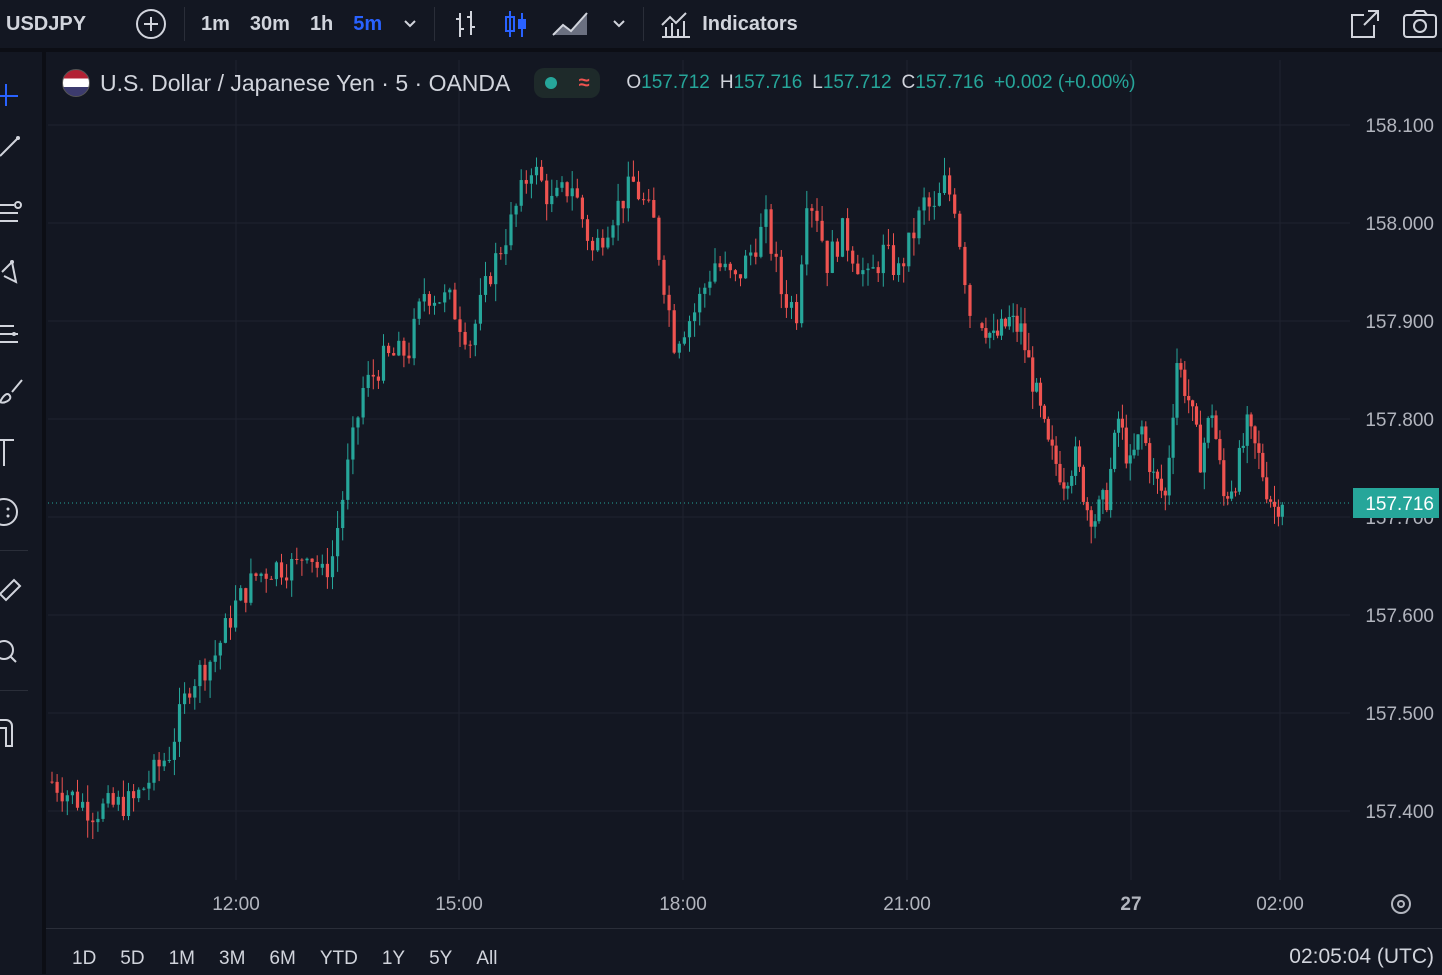 The image size is (1442, 975). What do you see at coordinates (16, 732) in the screenshot?
I see `magnet-tool` at bounding box center [16, 732].